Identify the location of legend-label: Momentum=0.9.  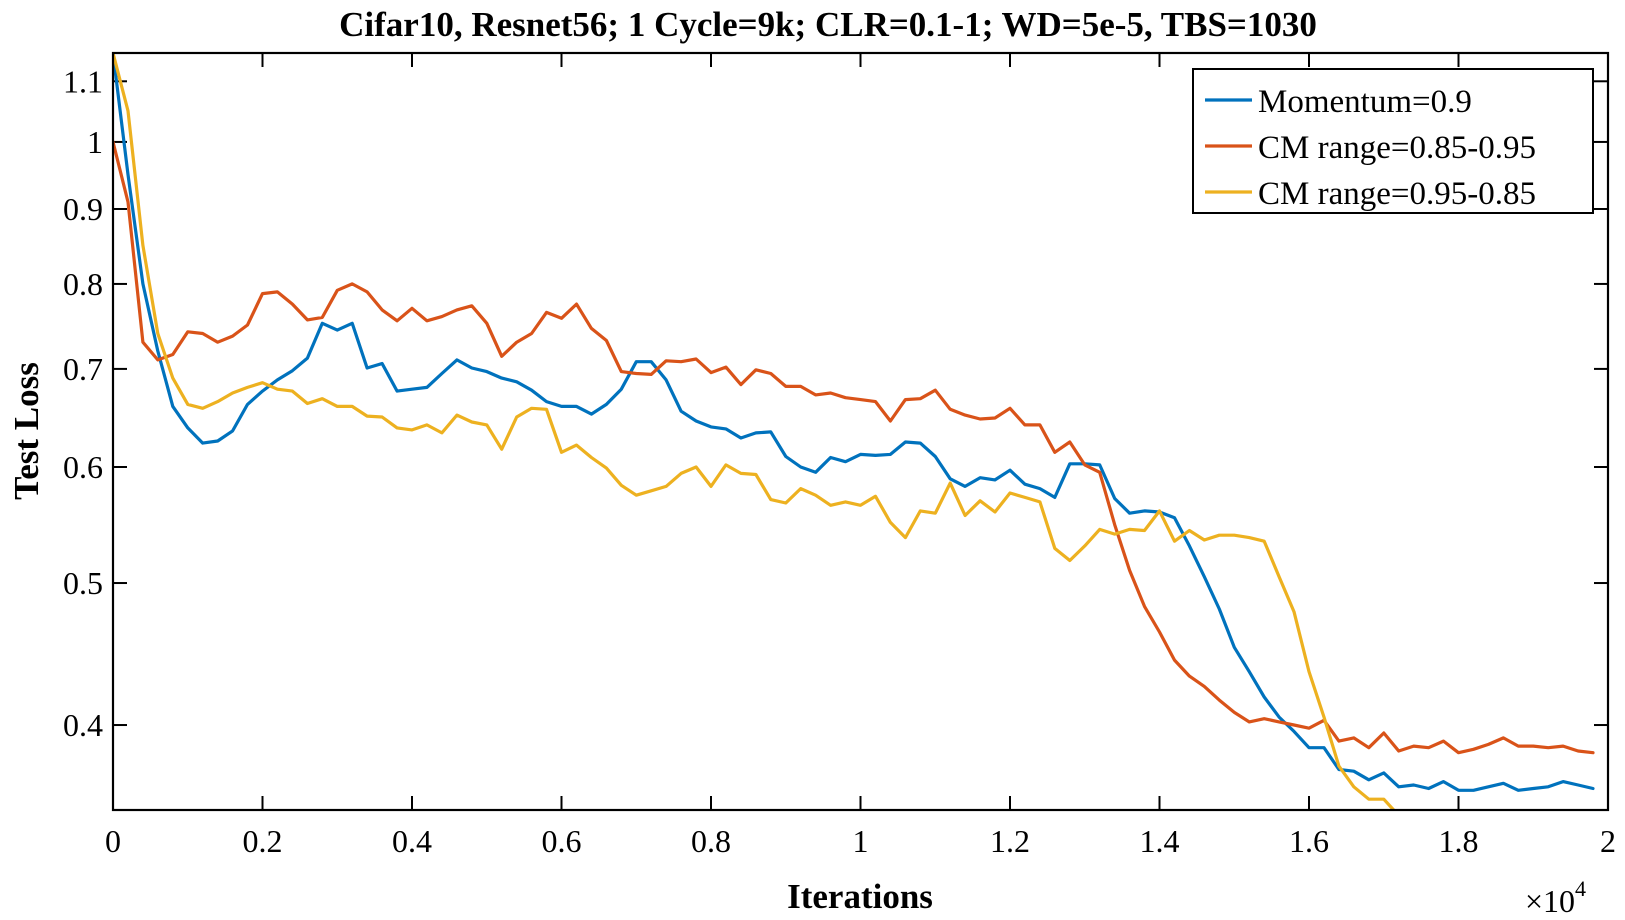
(1365, 102).